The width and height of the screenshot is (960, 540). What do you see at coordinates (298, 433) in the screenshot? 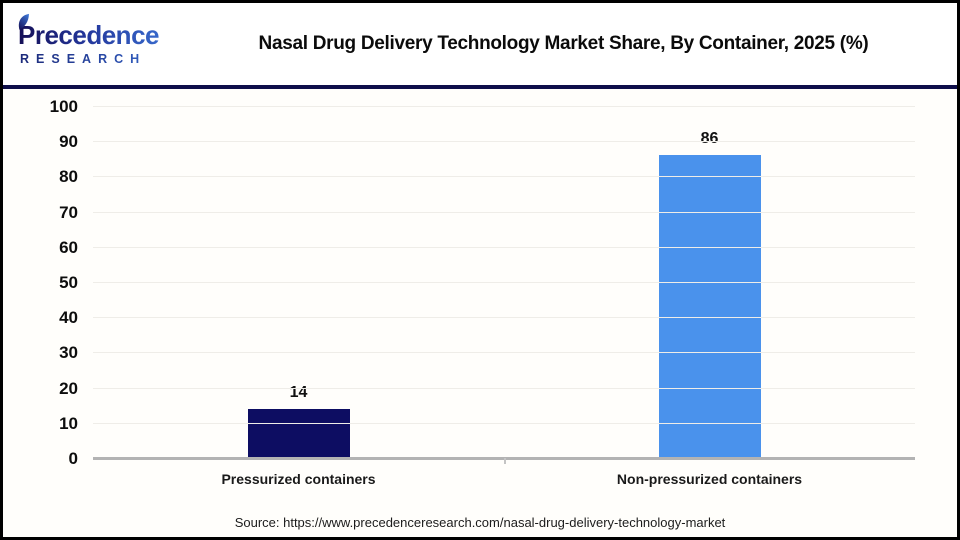
I see `bar-pressurized-containers` at bounding box center [298, 433].